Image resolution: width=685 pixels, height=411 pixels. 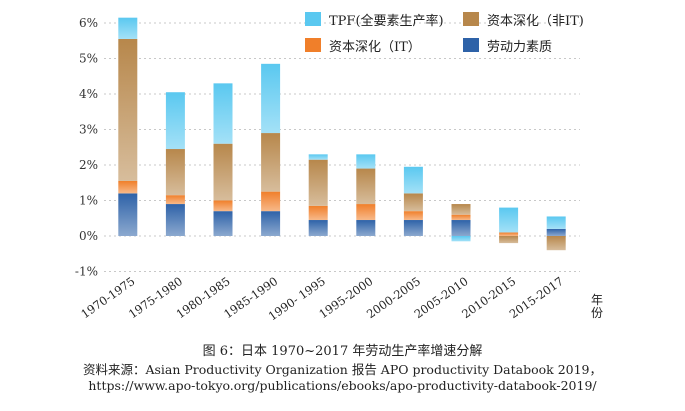 What do you see at coordinates (386, 21) in the screenshot?
I see `legend-label-tpf: TPF(全要素生产率)` at bounding box center [386, 21].